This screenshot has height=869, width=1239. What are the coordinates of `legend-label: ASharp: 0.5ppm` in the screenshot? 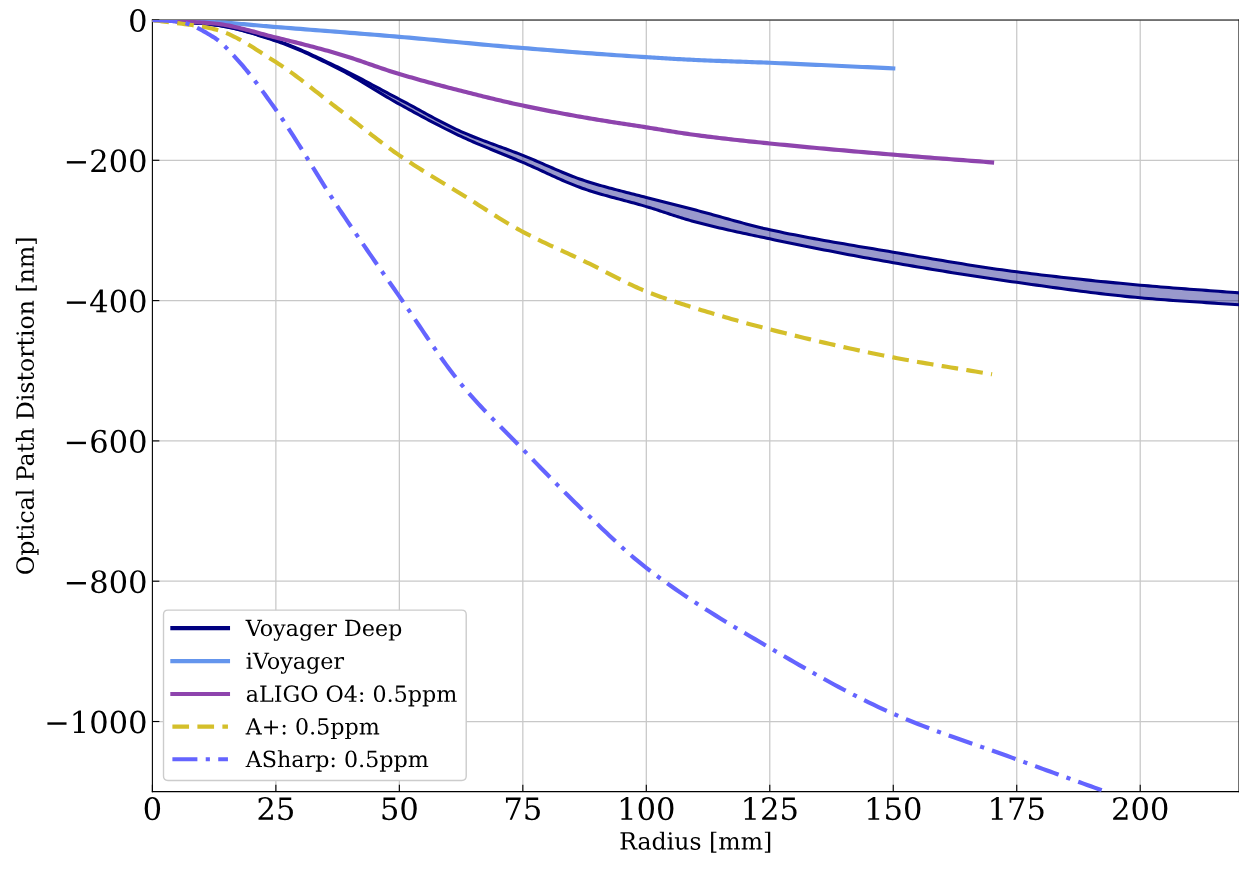 It's located at (337, 761).